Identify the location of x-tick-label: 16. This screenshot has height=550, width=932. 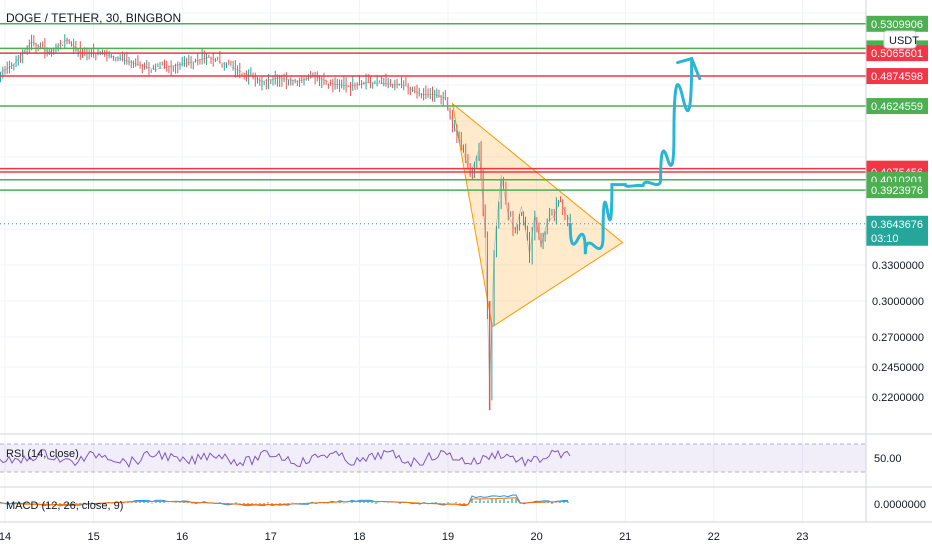
(182, 537).